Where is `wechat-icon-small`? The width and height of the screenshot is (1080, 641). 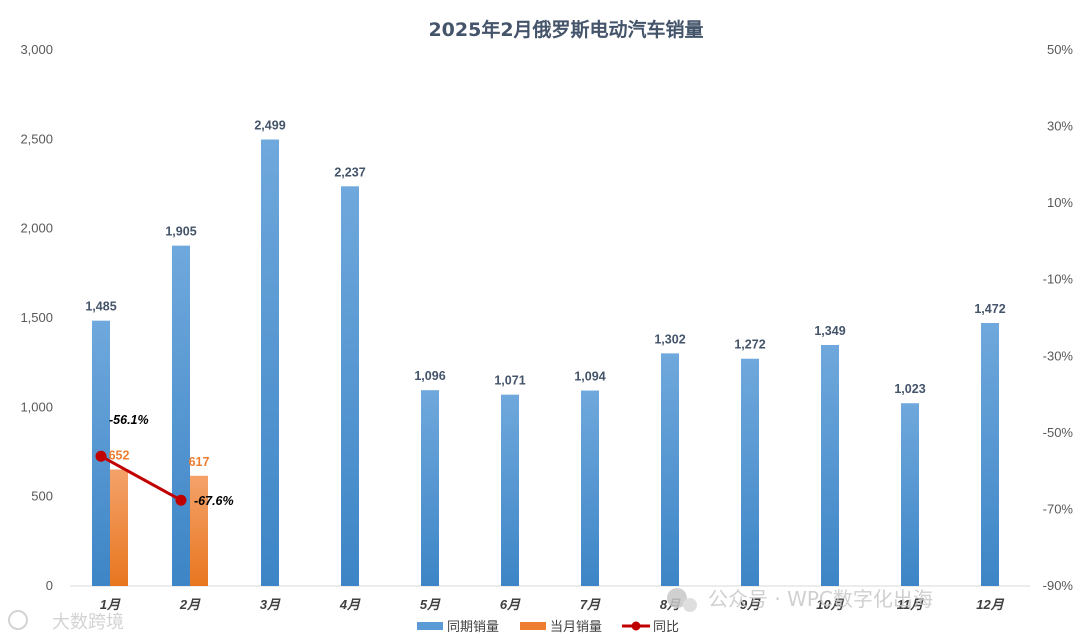 wechat-icon-small is located at coordinates (690, 605).